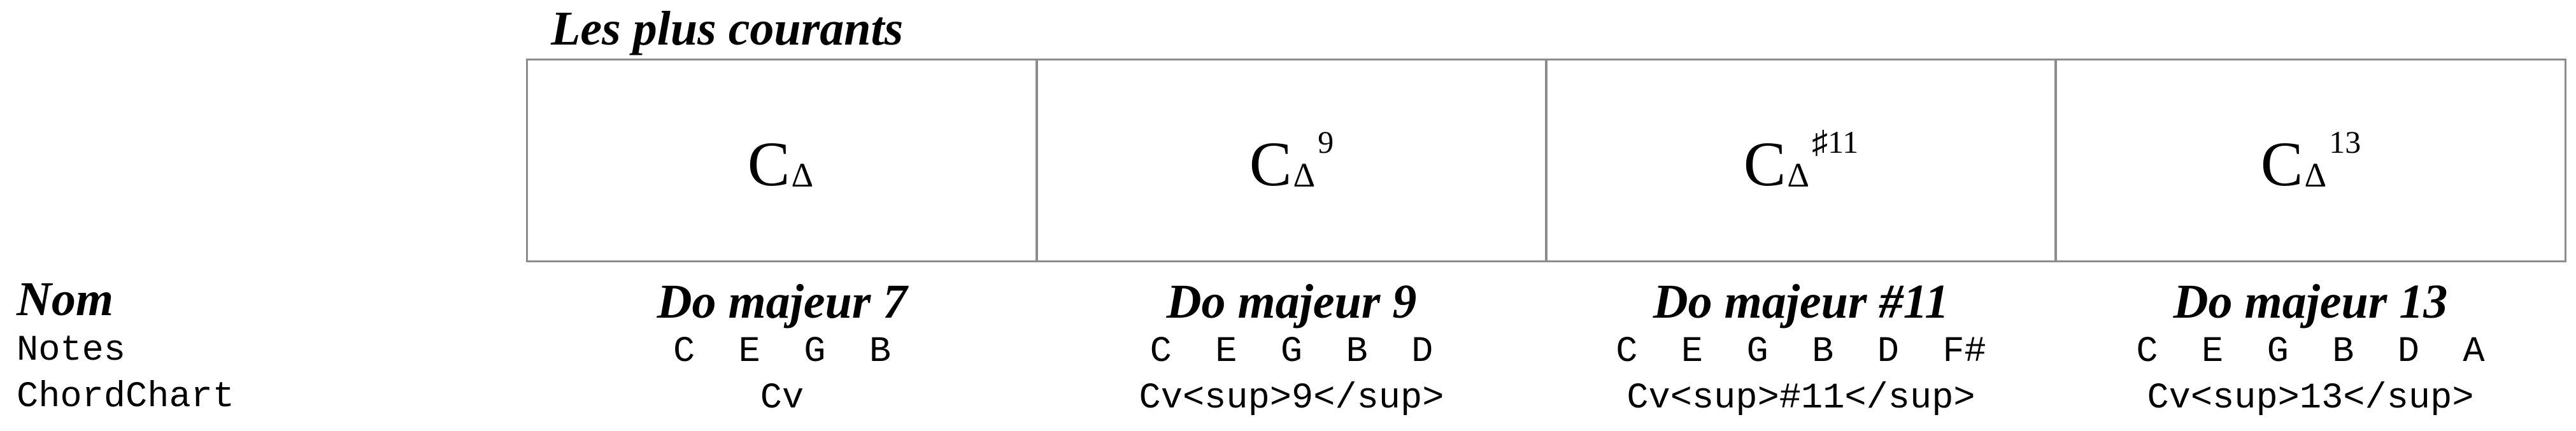 Image resolution: width=2576 pixels, height=431 pixels. What do you see at coordinates (1291, 352) in the screenshot?
I see `chord-notes: C E G B D` at bounding box center [1291, 352].